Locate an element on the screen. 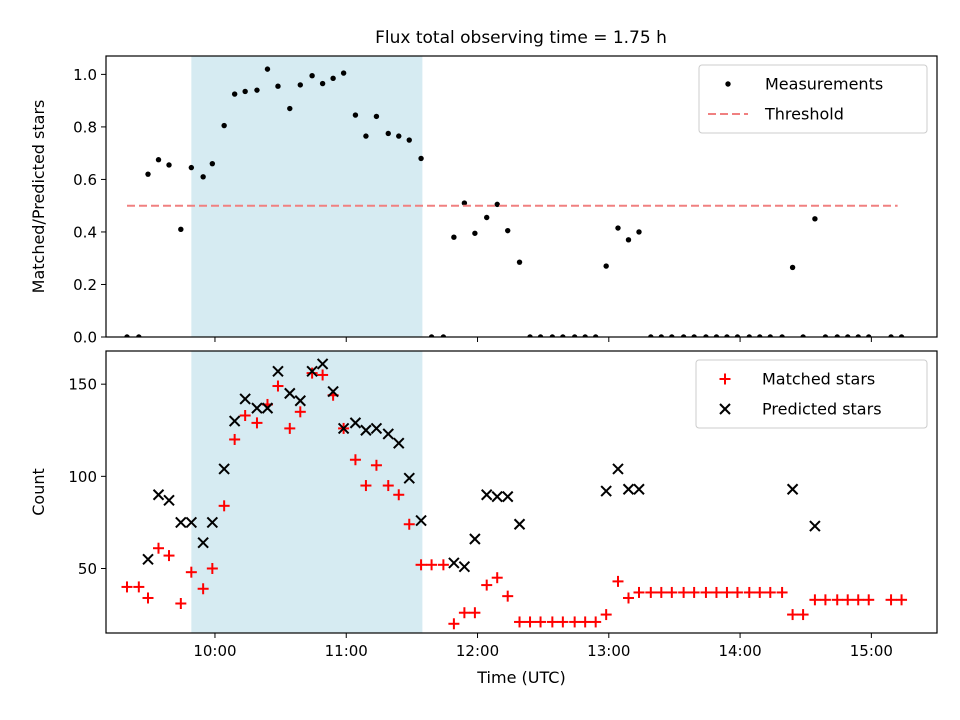  x-tick-label: 13:00 is located at coordinates (608, 651).